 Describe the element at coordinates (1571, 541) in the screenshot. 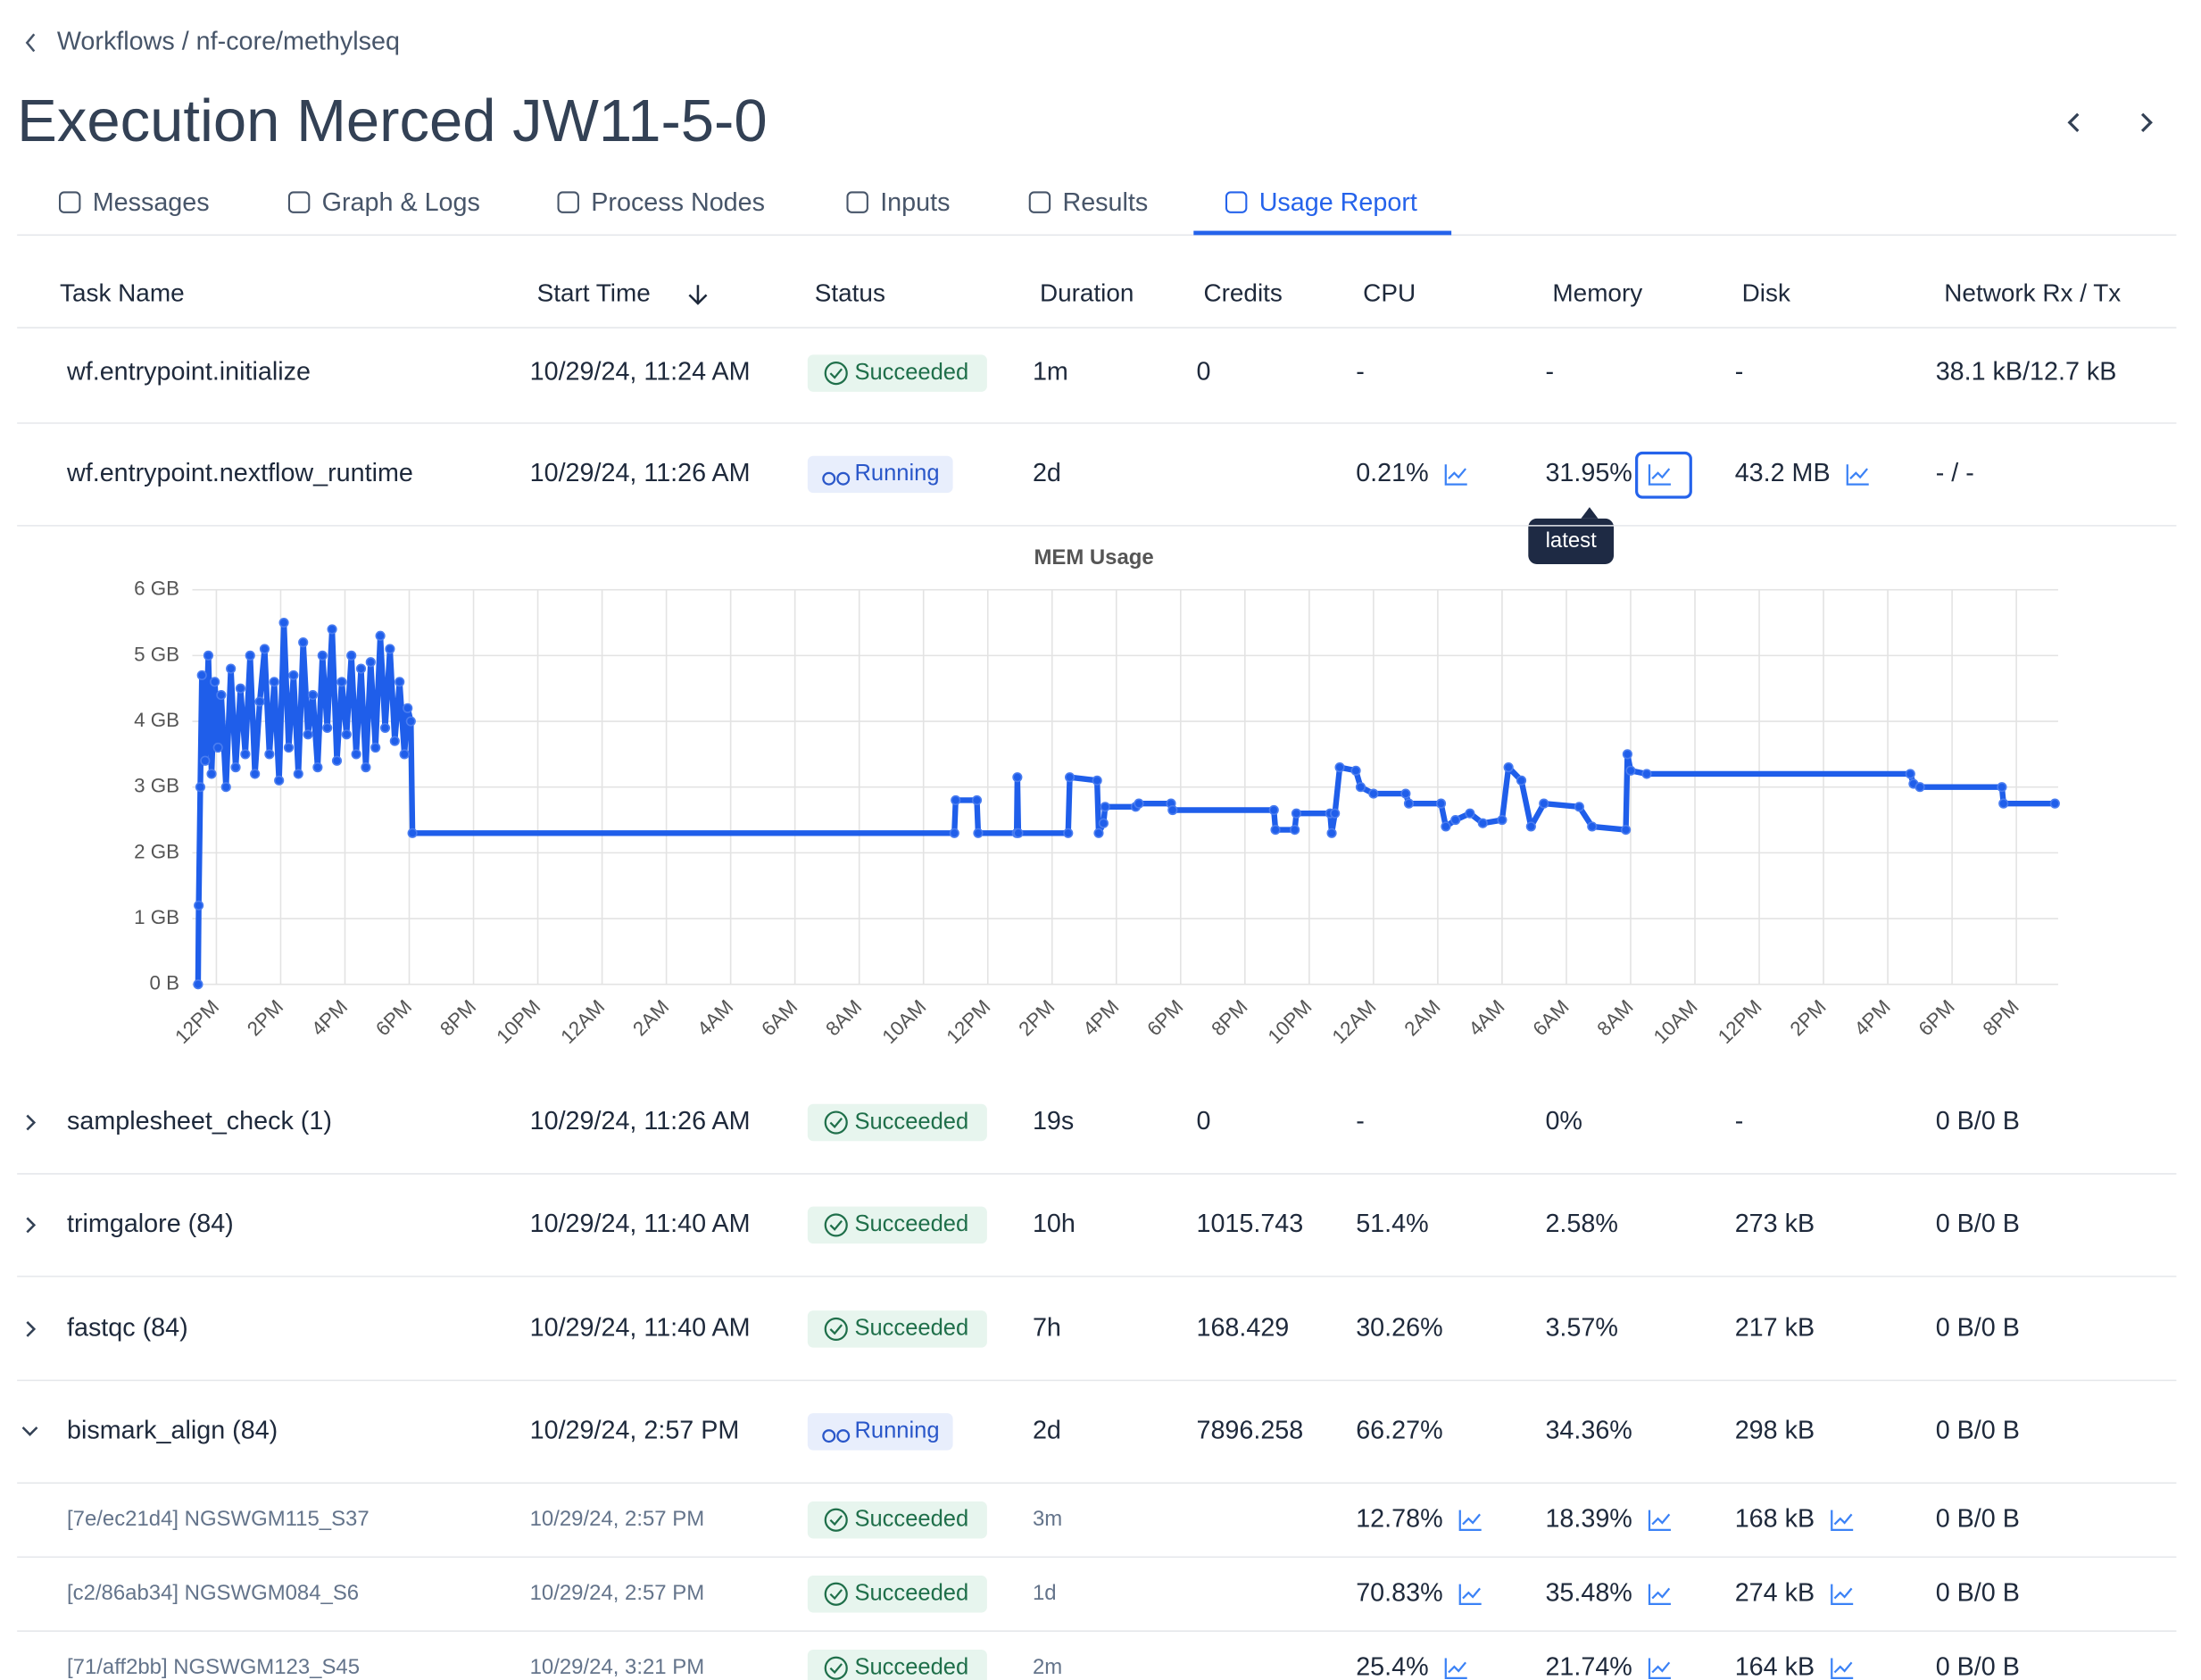

I see `tooltip-box` at that location.